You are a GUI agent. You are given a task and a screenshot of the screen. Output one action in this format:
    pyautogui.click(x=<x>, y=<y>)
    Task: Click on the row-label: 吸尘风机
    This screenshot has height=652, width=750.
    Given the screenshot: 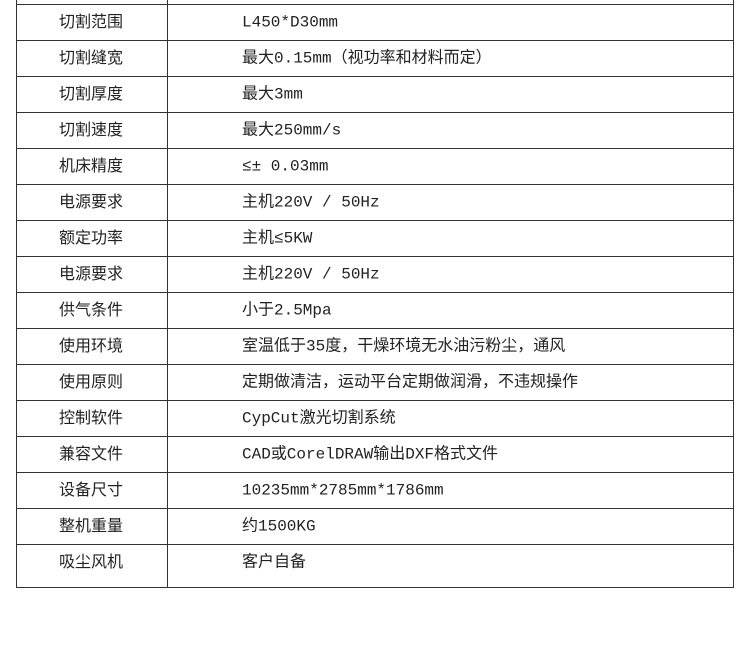 What is the action you would take?
    pyautogui.click(x=91, y=561)
    